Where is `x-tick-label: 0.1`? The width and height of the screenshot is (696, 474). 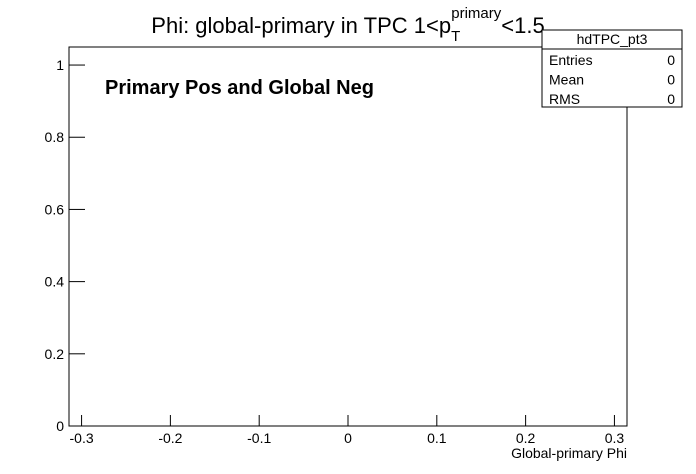 x-tick-label: 0.1 is located at coordinates (437, 438).